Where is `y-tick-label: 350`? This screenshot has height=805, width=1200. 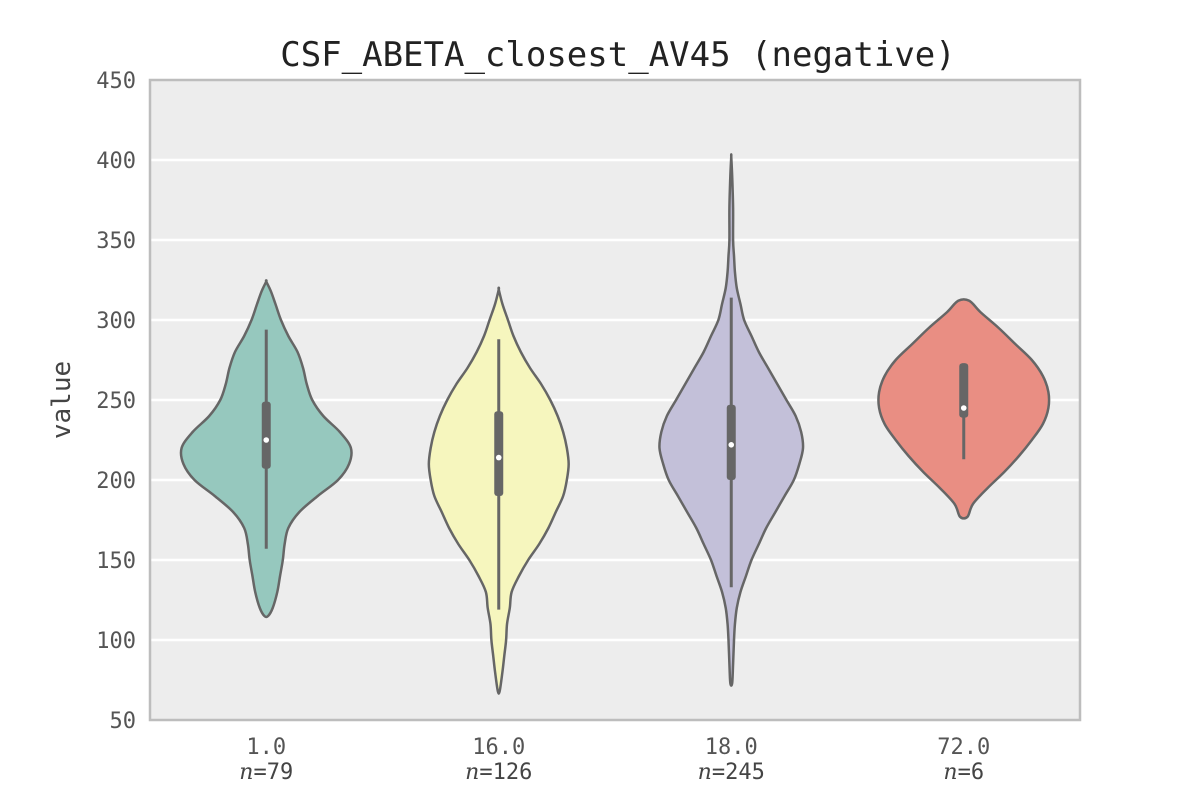
y-tick-label: 350 is located at coordinates (116, 241).